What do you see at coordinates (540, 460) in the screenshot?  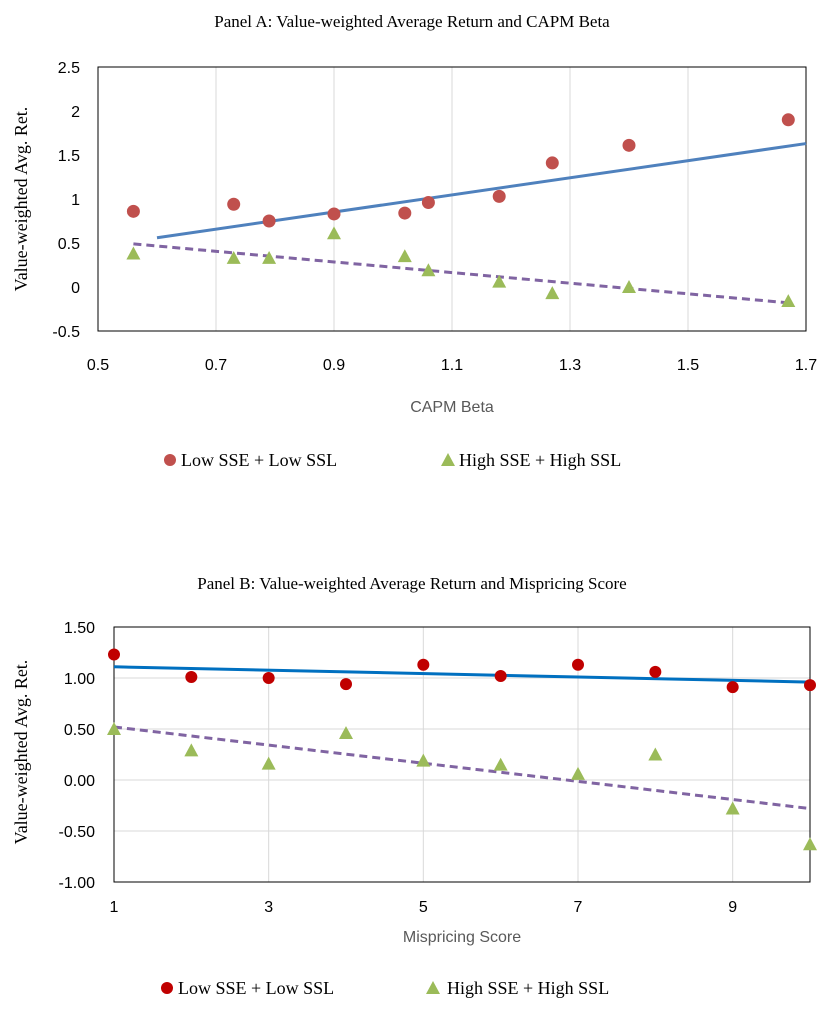 I see `panel-a-legend-label-high: High SSE + High SSL` at bounding box center [540, 460].